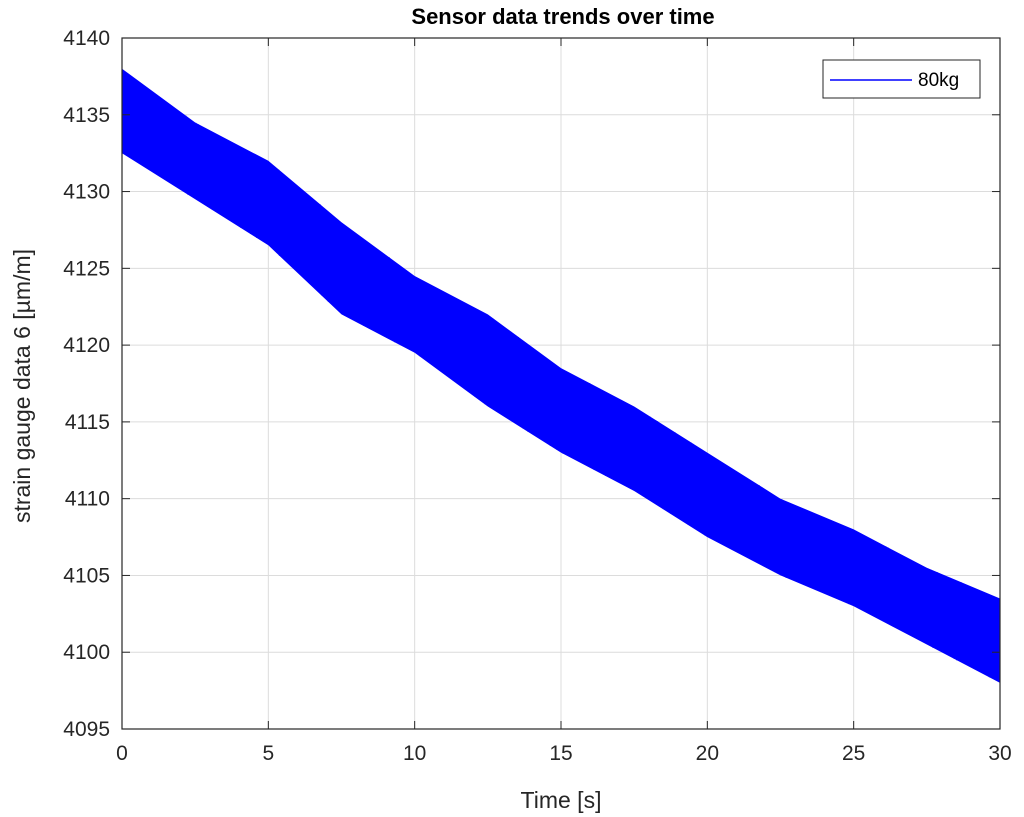  I want to click on x-tick-label: 10, so click(414, 753).